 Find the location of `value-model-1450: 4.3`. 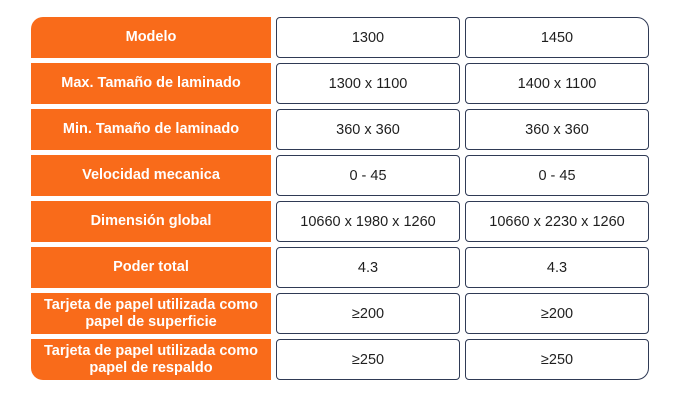

value-model-1450: 4.3 is located at coordinates (557, 267).